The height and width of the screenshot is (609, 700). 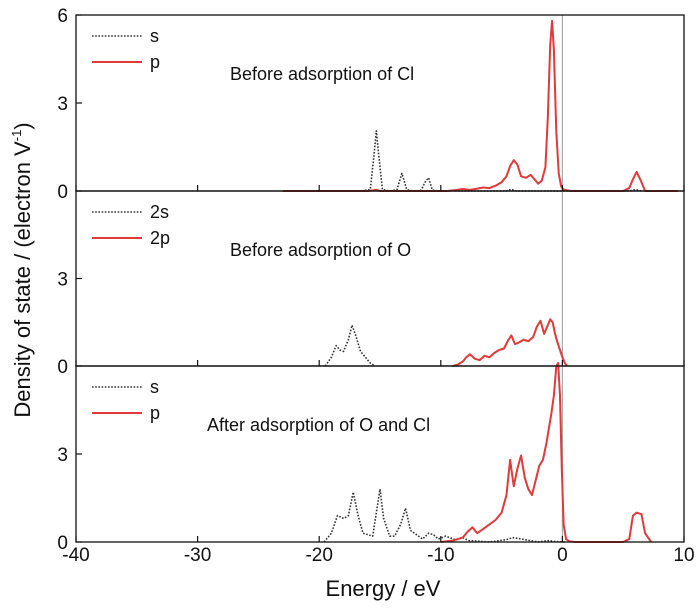 I want to click on y-axis-title: Density of state / (electron V-1), so click(x=22, y=269).